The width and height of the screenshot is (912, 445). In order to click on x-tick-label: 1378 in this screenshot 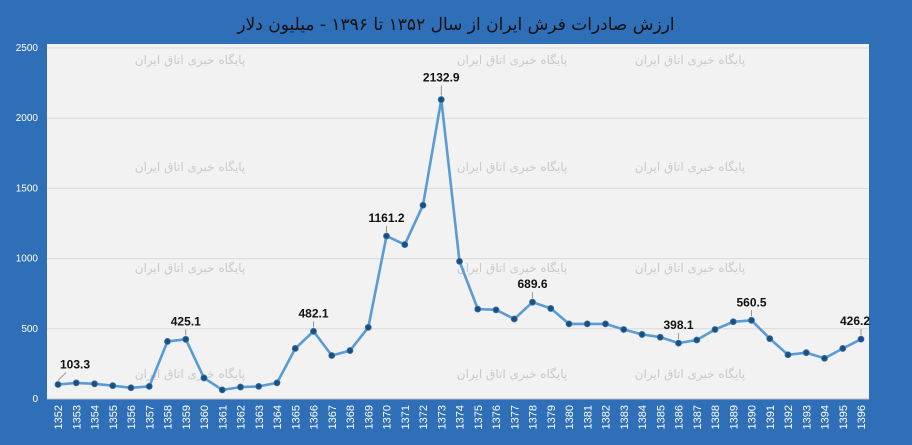, I will do `click(534, 417)`.